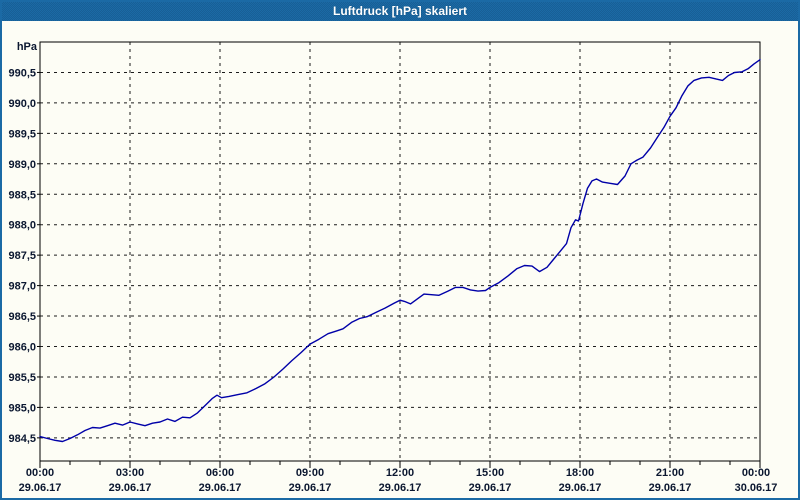 Image resolution: width=800 pixels, height=500 pixels. I want to click on x-tick-time-label: 21:00, so click(670, 473).